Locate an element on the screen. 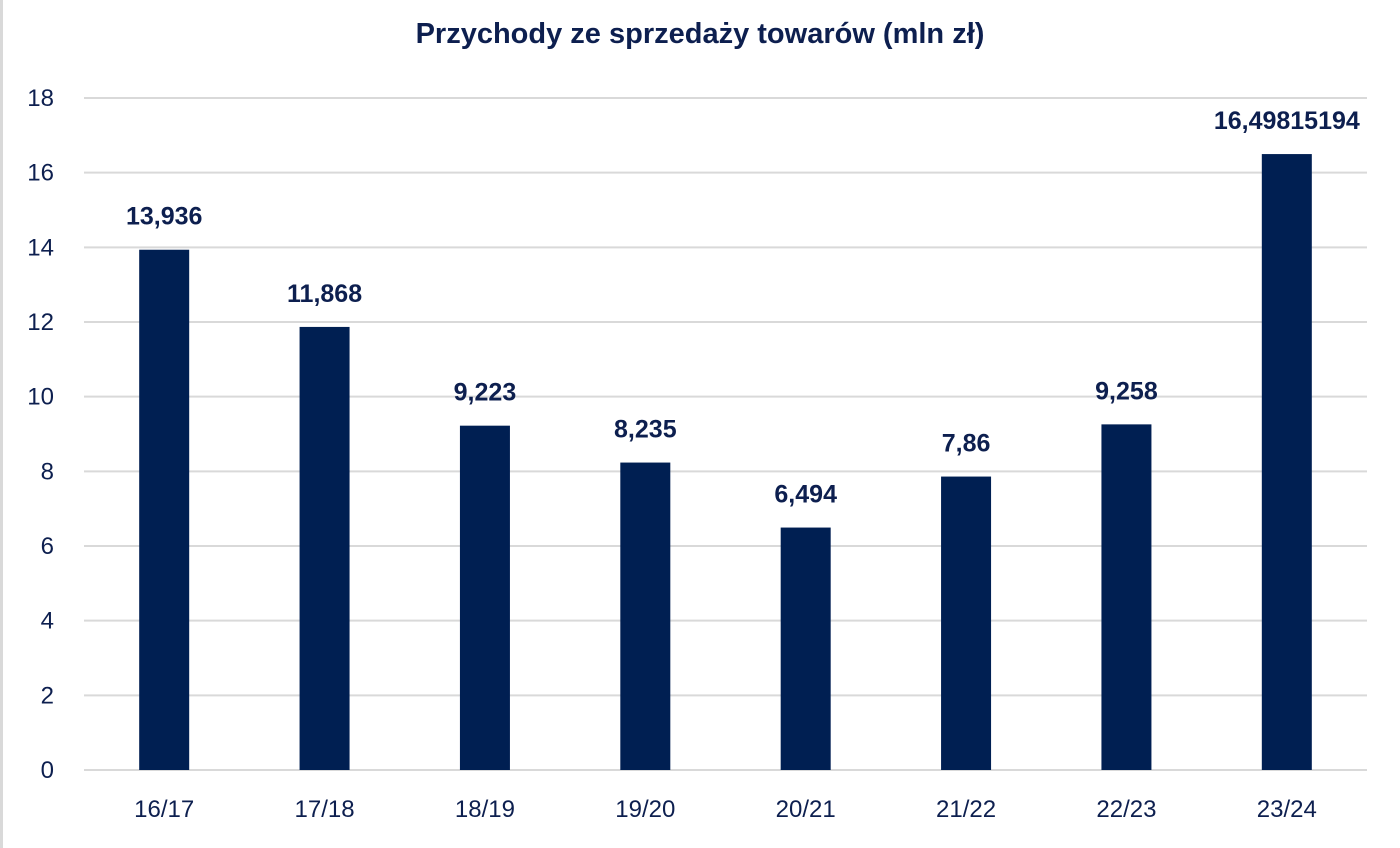 The image size is (1400, 848). x-axis-tick-labels: 16/17 17/18 18/19 19/20 20/21 21/22 22/23 23/24 is located at coordinates (725, 809).